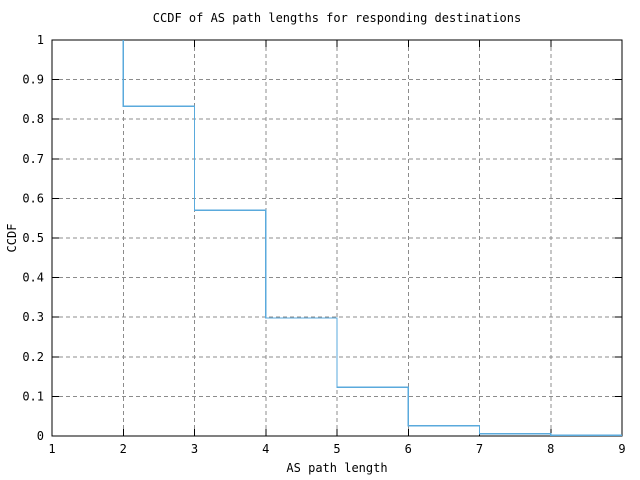 Image resolution: width=640 pixels, height=480 pixels. I want to click on x-tick-label: 9, so click(621, 449).